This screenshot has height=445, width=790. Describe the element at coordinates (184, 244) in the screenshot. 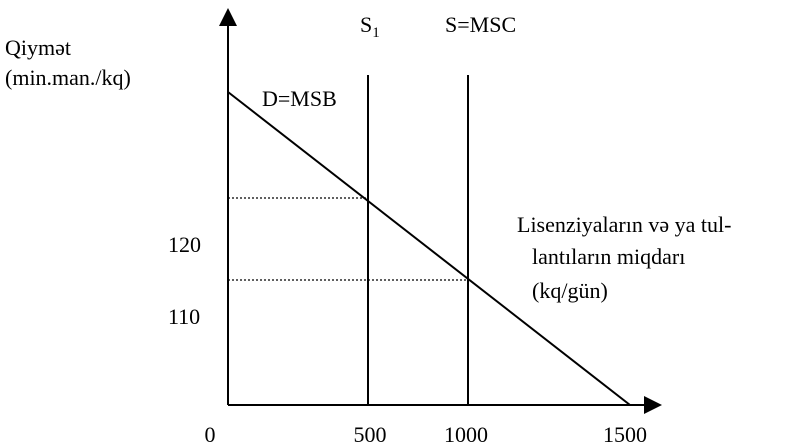

I see `y-tick-label: 120` at that location.